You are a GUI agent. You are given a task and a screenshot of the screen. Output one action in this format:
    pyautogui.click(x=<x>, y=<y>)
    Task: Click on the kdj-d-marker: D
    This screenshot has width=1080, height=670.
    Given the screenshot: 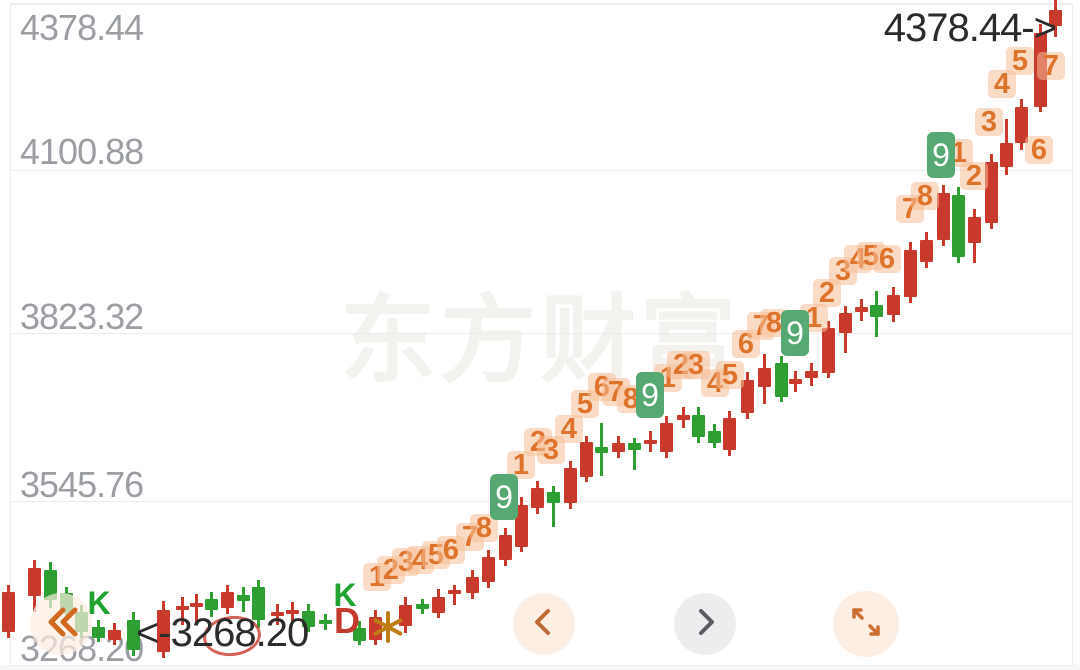 What is the action you would take?
    pyautogui.click(x=347, y=620)
    